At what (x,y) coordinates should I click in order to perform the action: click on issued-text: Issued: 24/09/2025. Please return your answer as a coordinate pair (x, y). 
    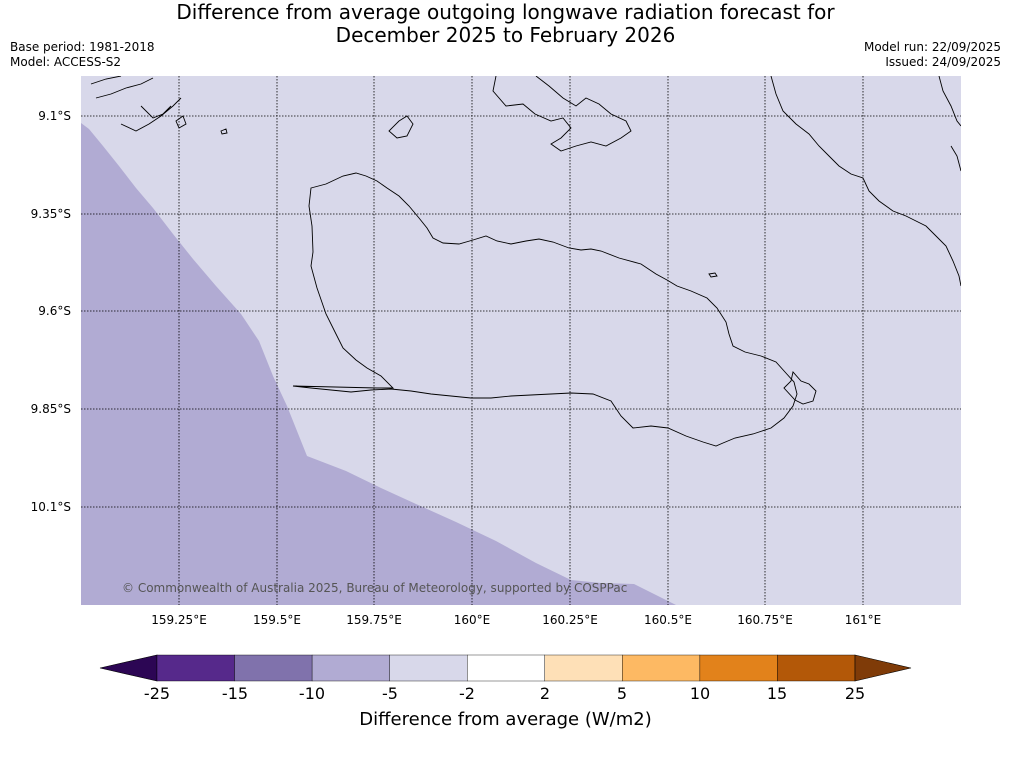
    Looking at the image, I should click on (943, 62).